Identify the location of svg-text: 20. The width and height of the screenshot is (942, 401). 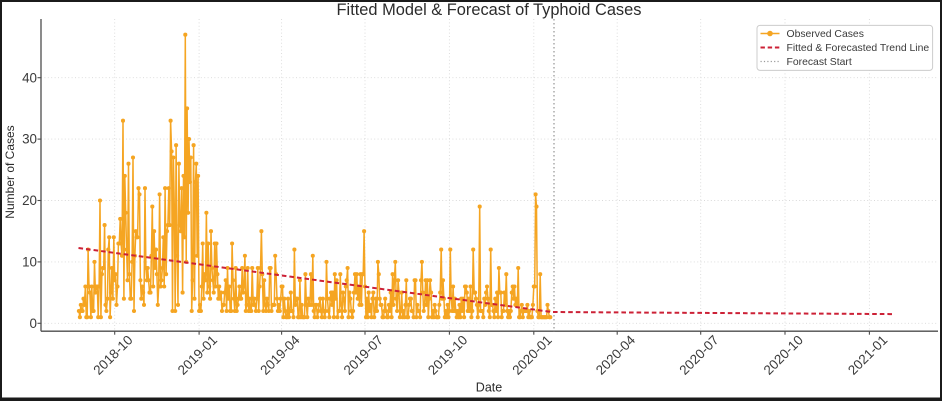
(29, 200).